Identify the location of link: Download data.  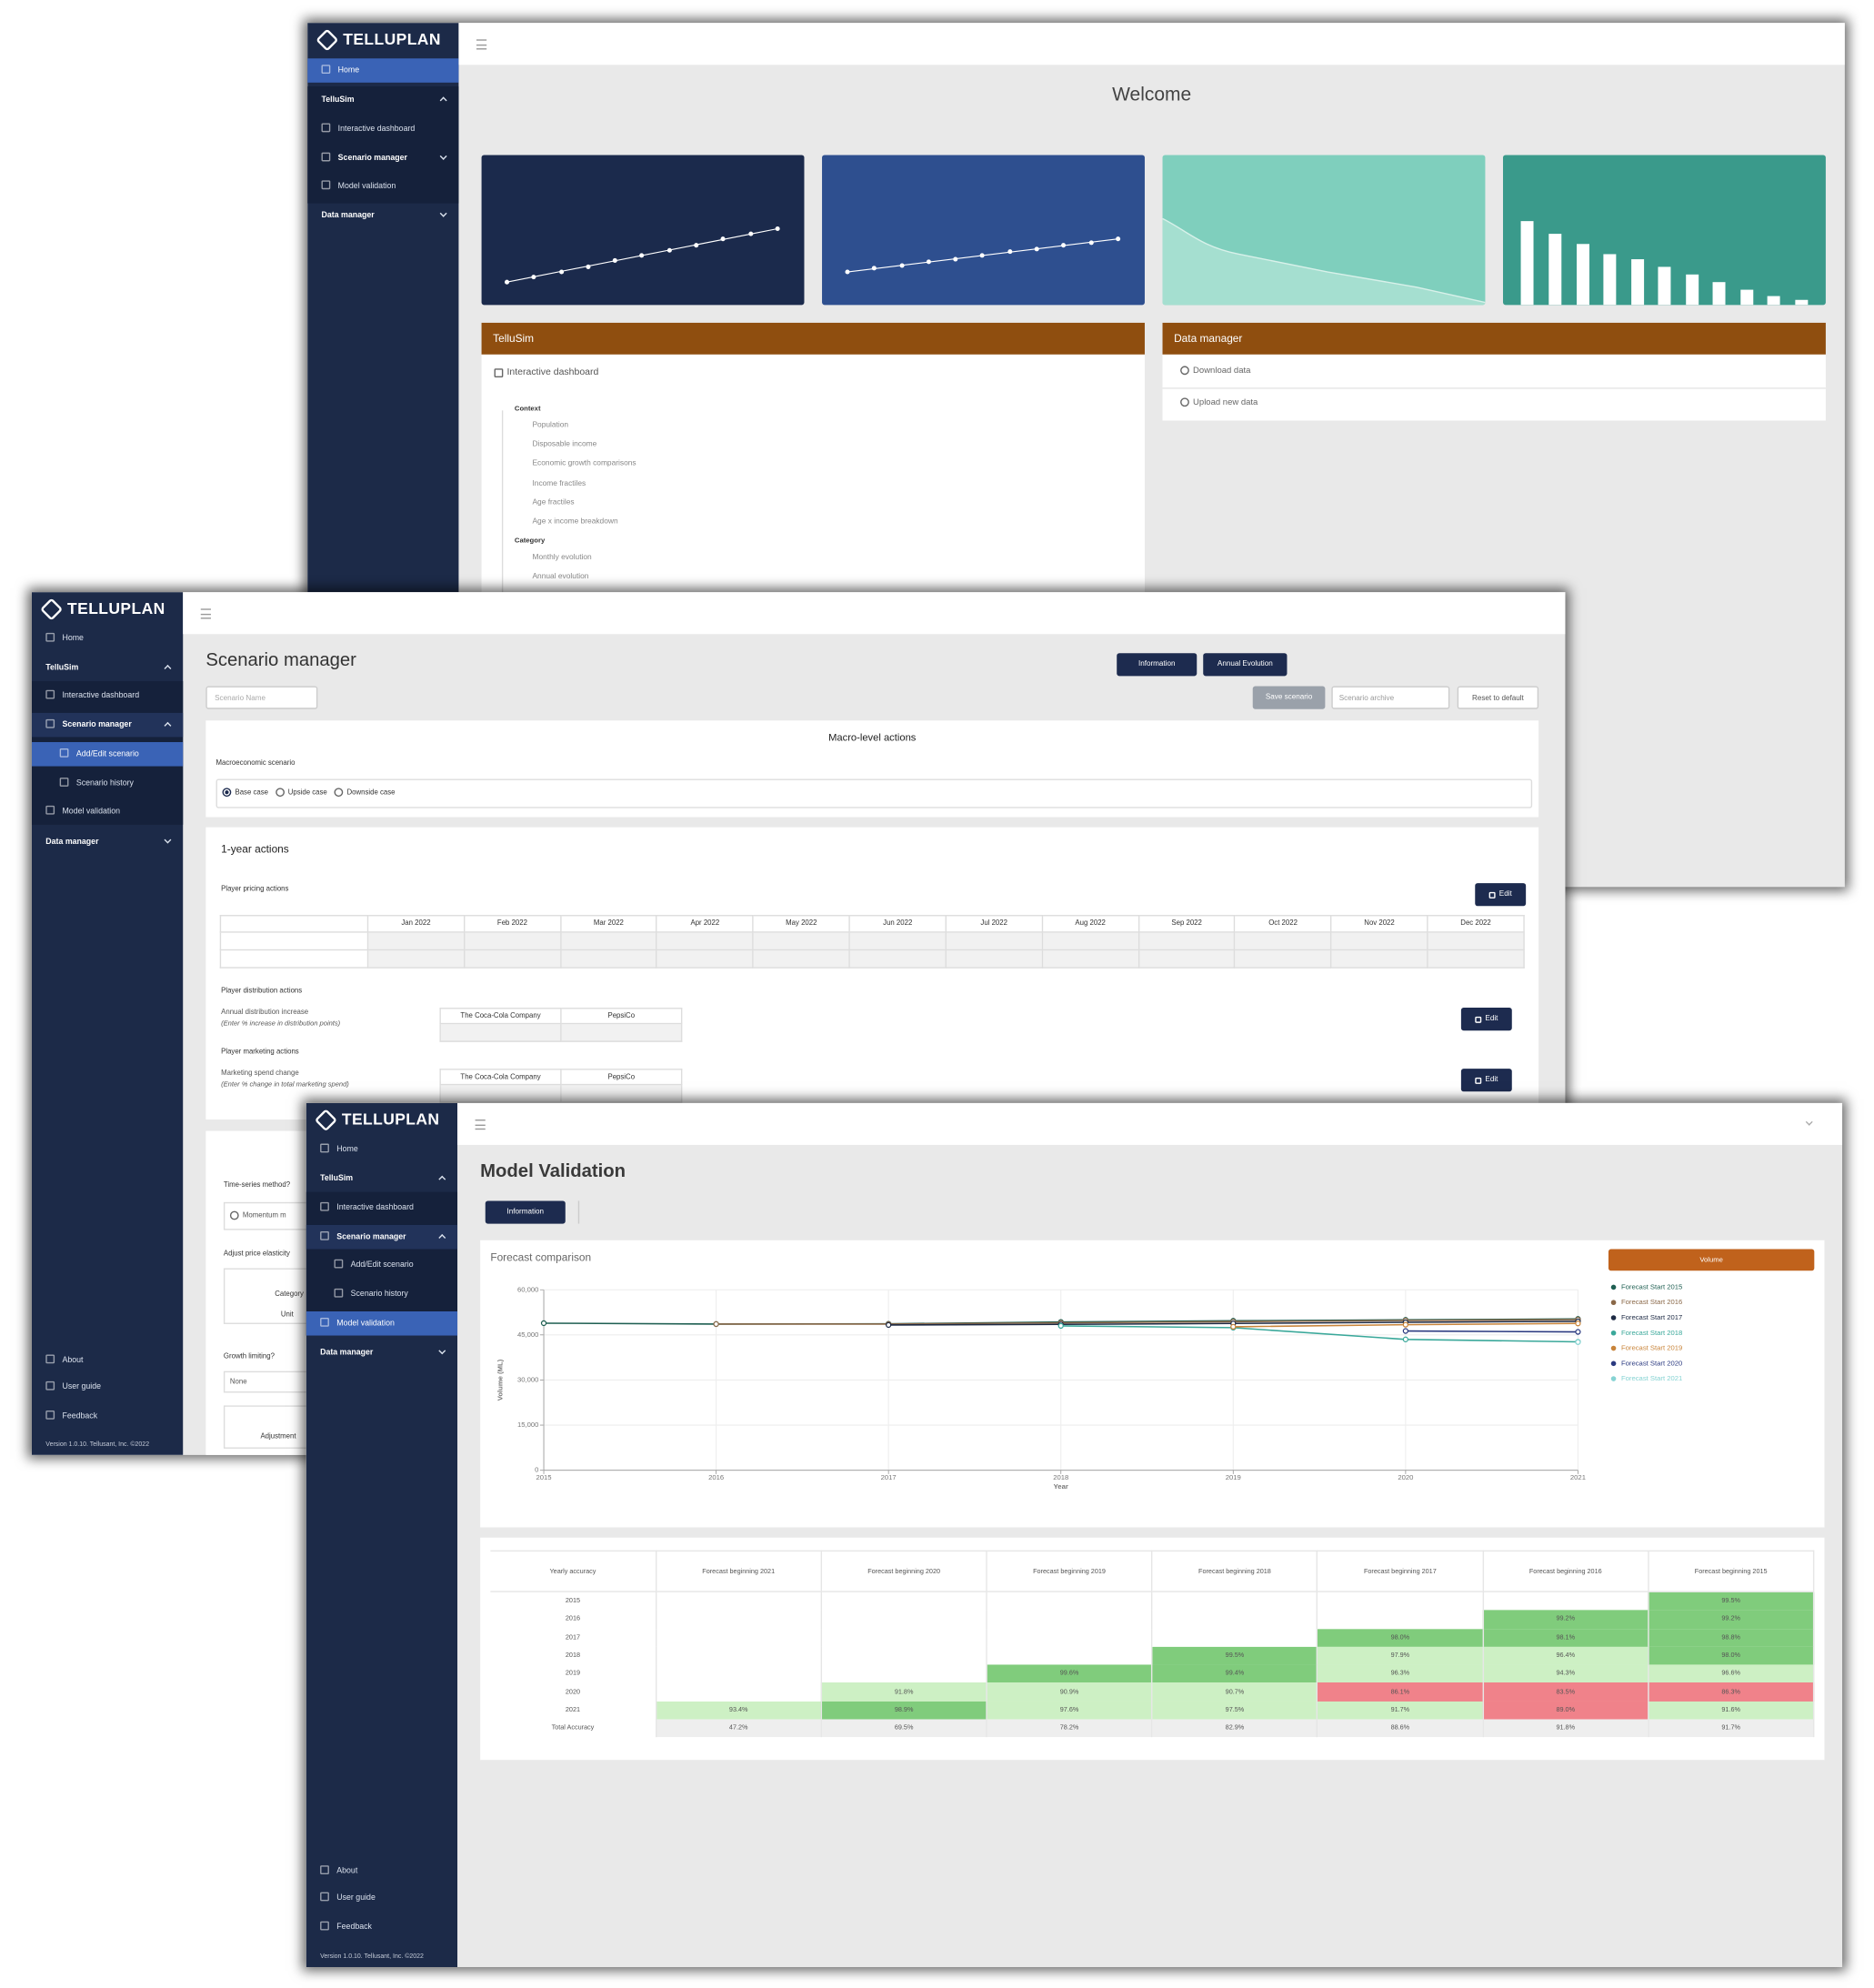
(1212, 371).